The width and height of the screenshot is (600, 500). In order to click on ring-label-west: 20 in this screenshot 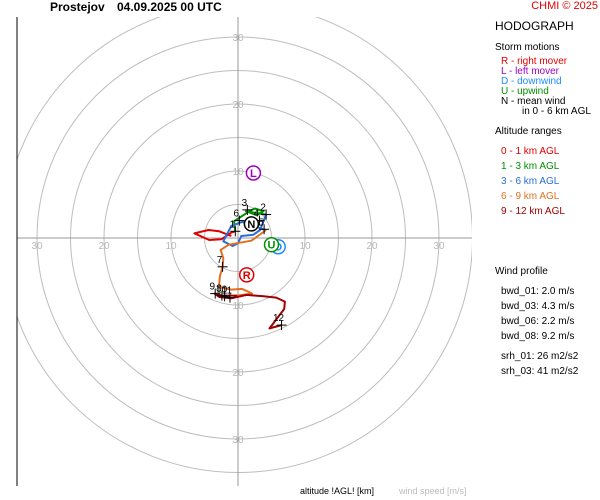, I will do `click(104, 246)`.